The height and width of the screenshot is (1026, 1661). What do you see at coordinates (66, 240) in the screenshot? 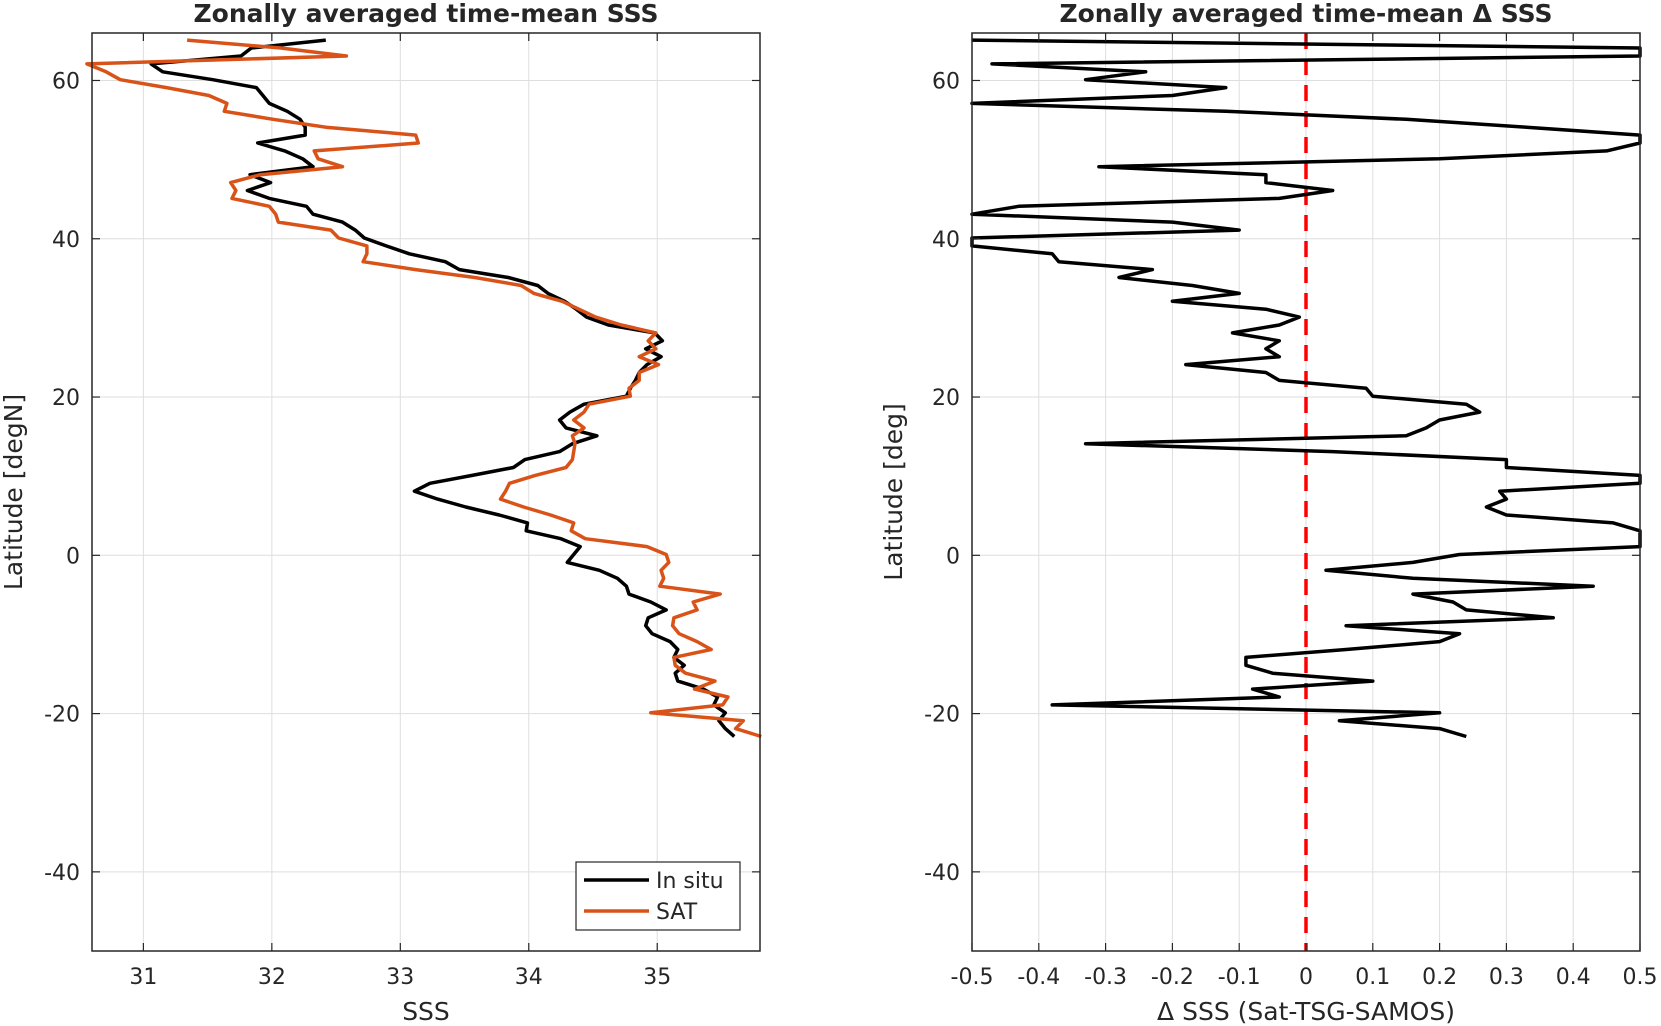
I see `sss-y-tick-label: 40` at bounding box center [66, 240].